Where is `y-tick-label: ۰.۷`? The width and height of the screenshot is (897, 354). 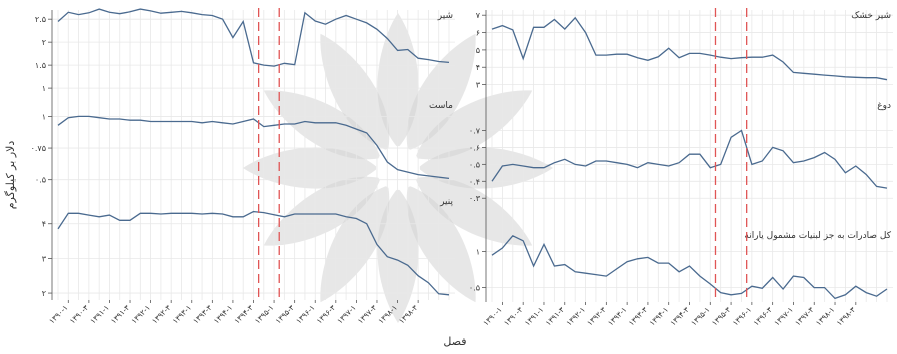
y-tick-label: ۰.۷ is located at coordinates (475, 130).